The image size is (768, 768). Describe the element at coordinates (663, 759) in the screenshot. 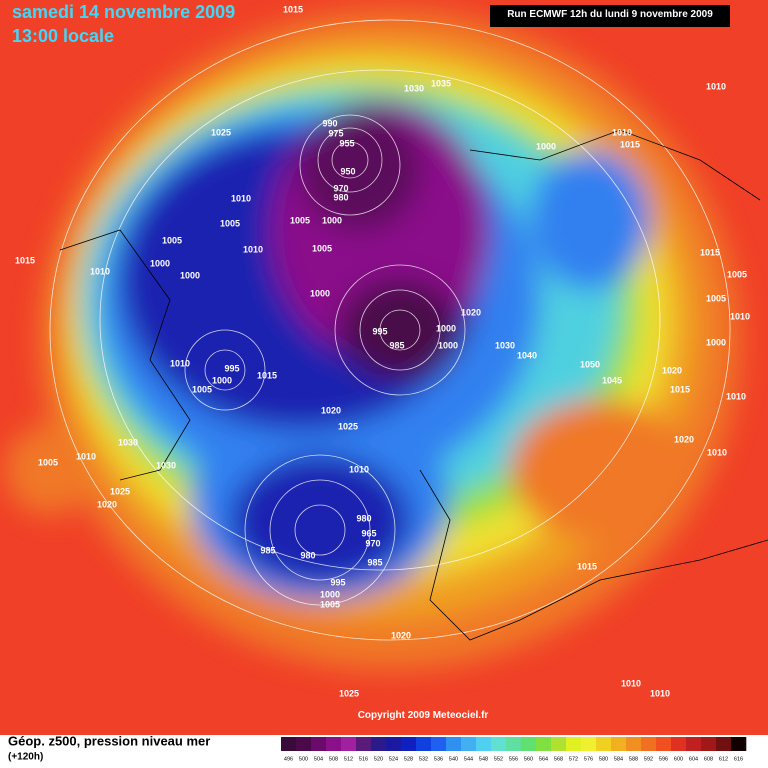

I see `colorbar-tick-label: 596` at that location.